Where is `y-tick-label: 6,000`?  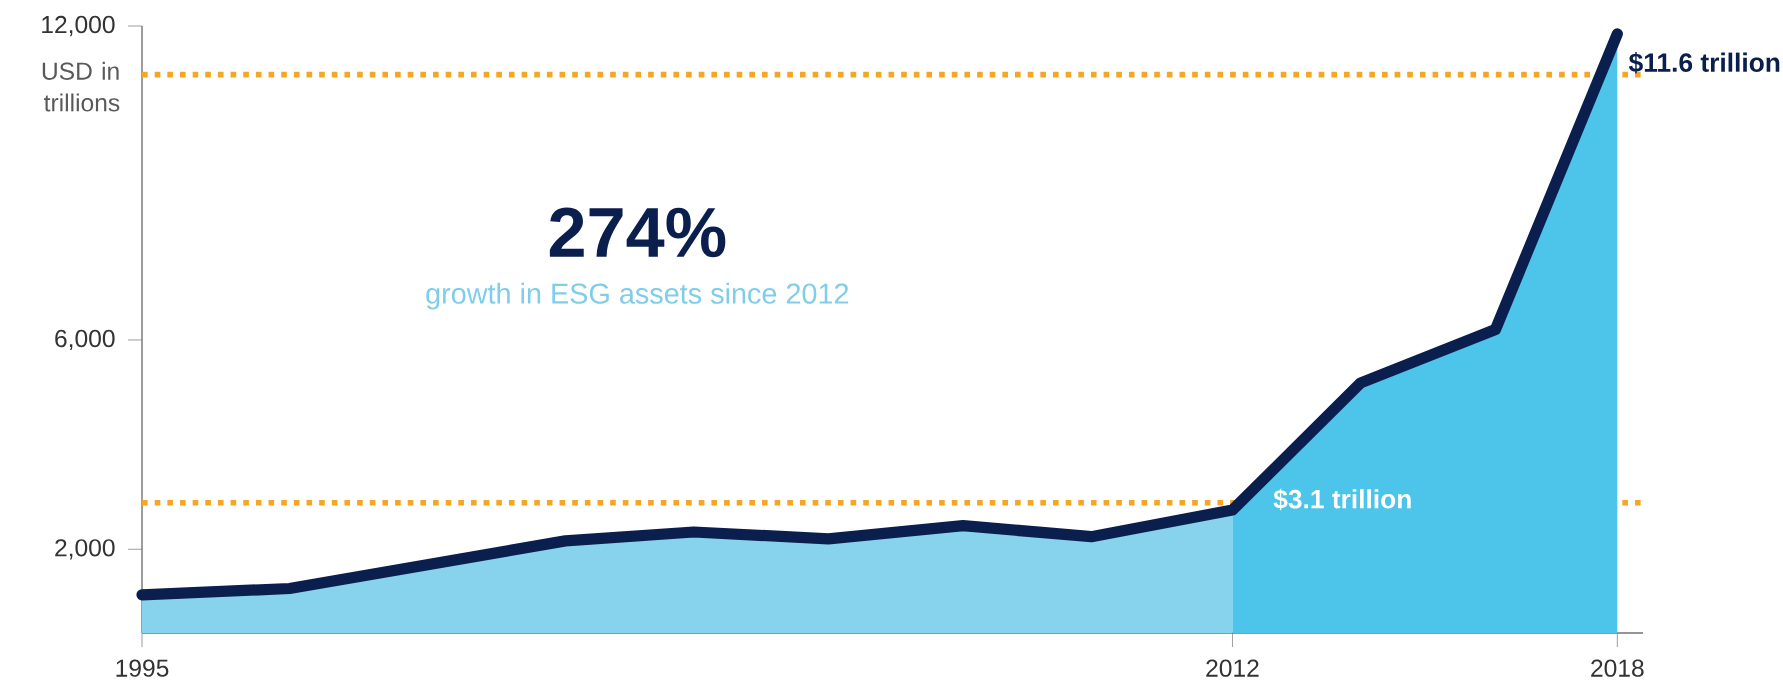
y-tick-label: 6,000 is located at coordinates (85, 340).